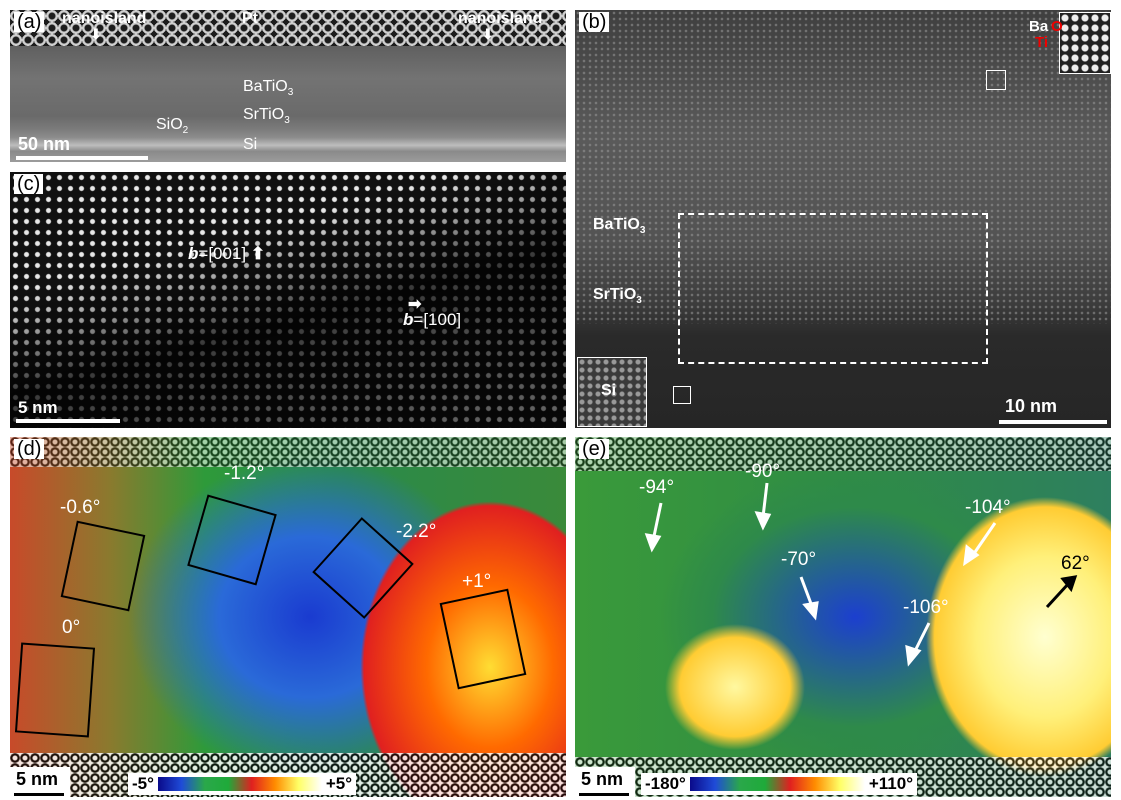  I want to click on nanoisland-left-label: nanoisland, so click(104, 18).